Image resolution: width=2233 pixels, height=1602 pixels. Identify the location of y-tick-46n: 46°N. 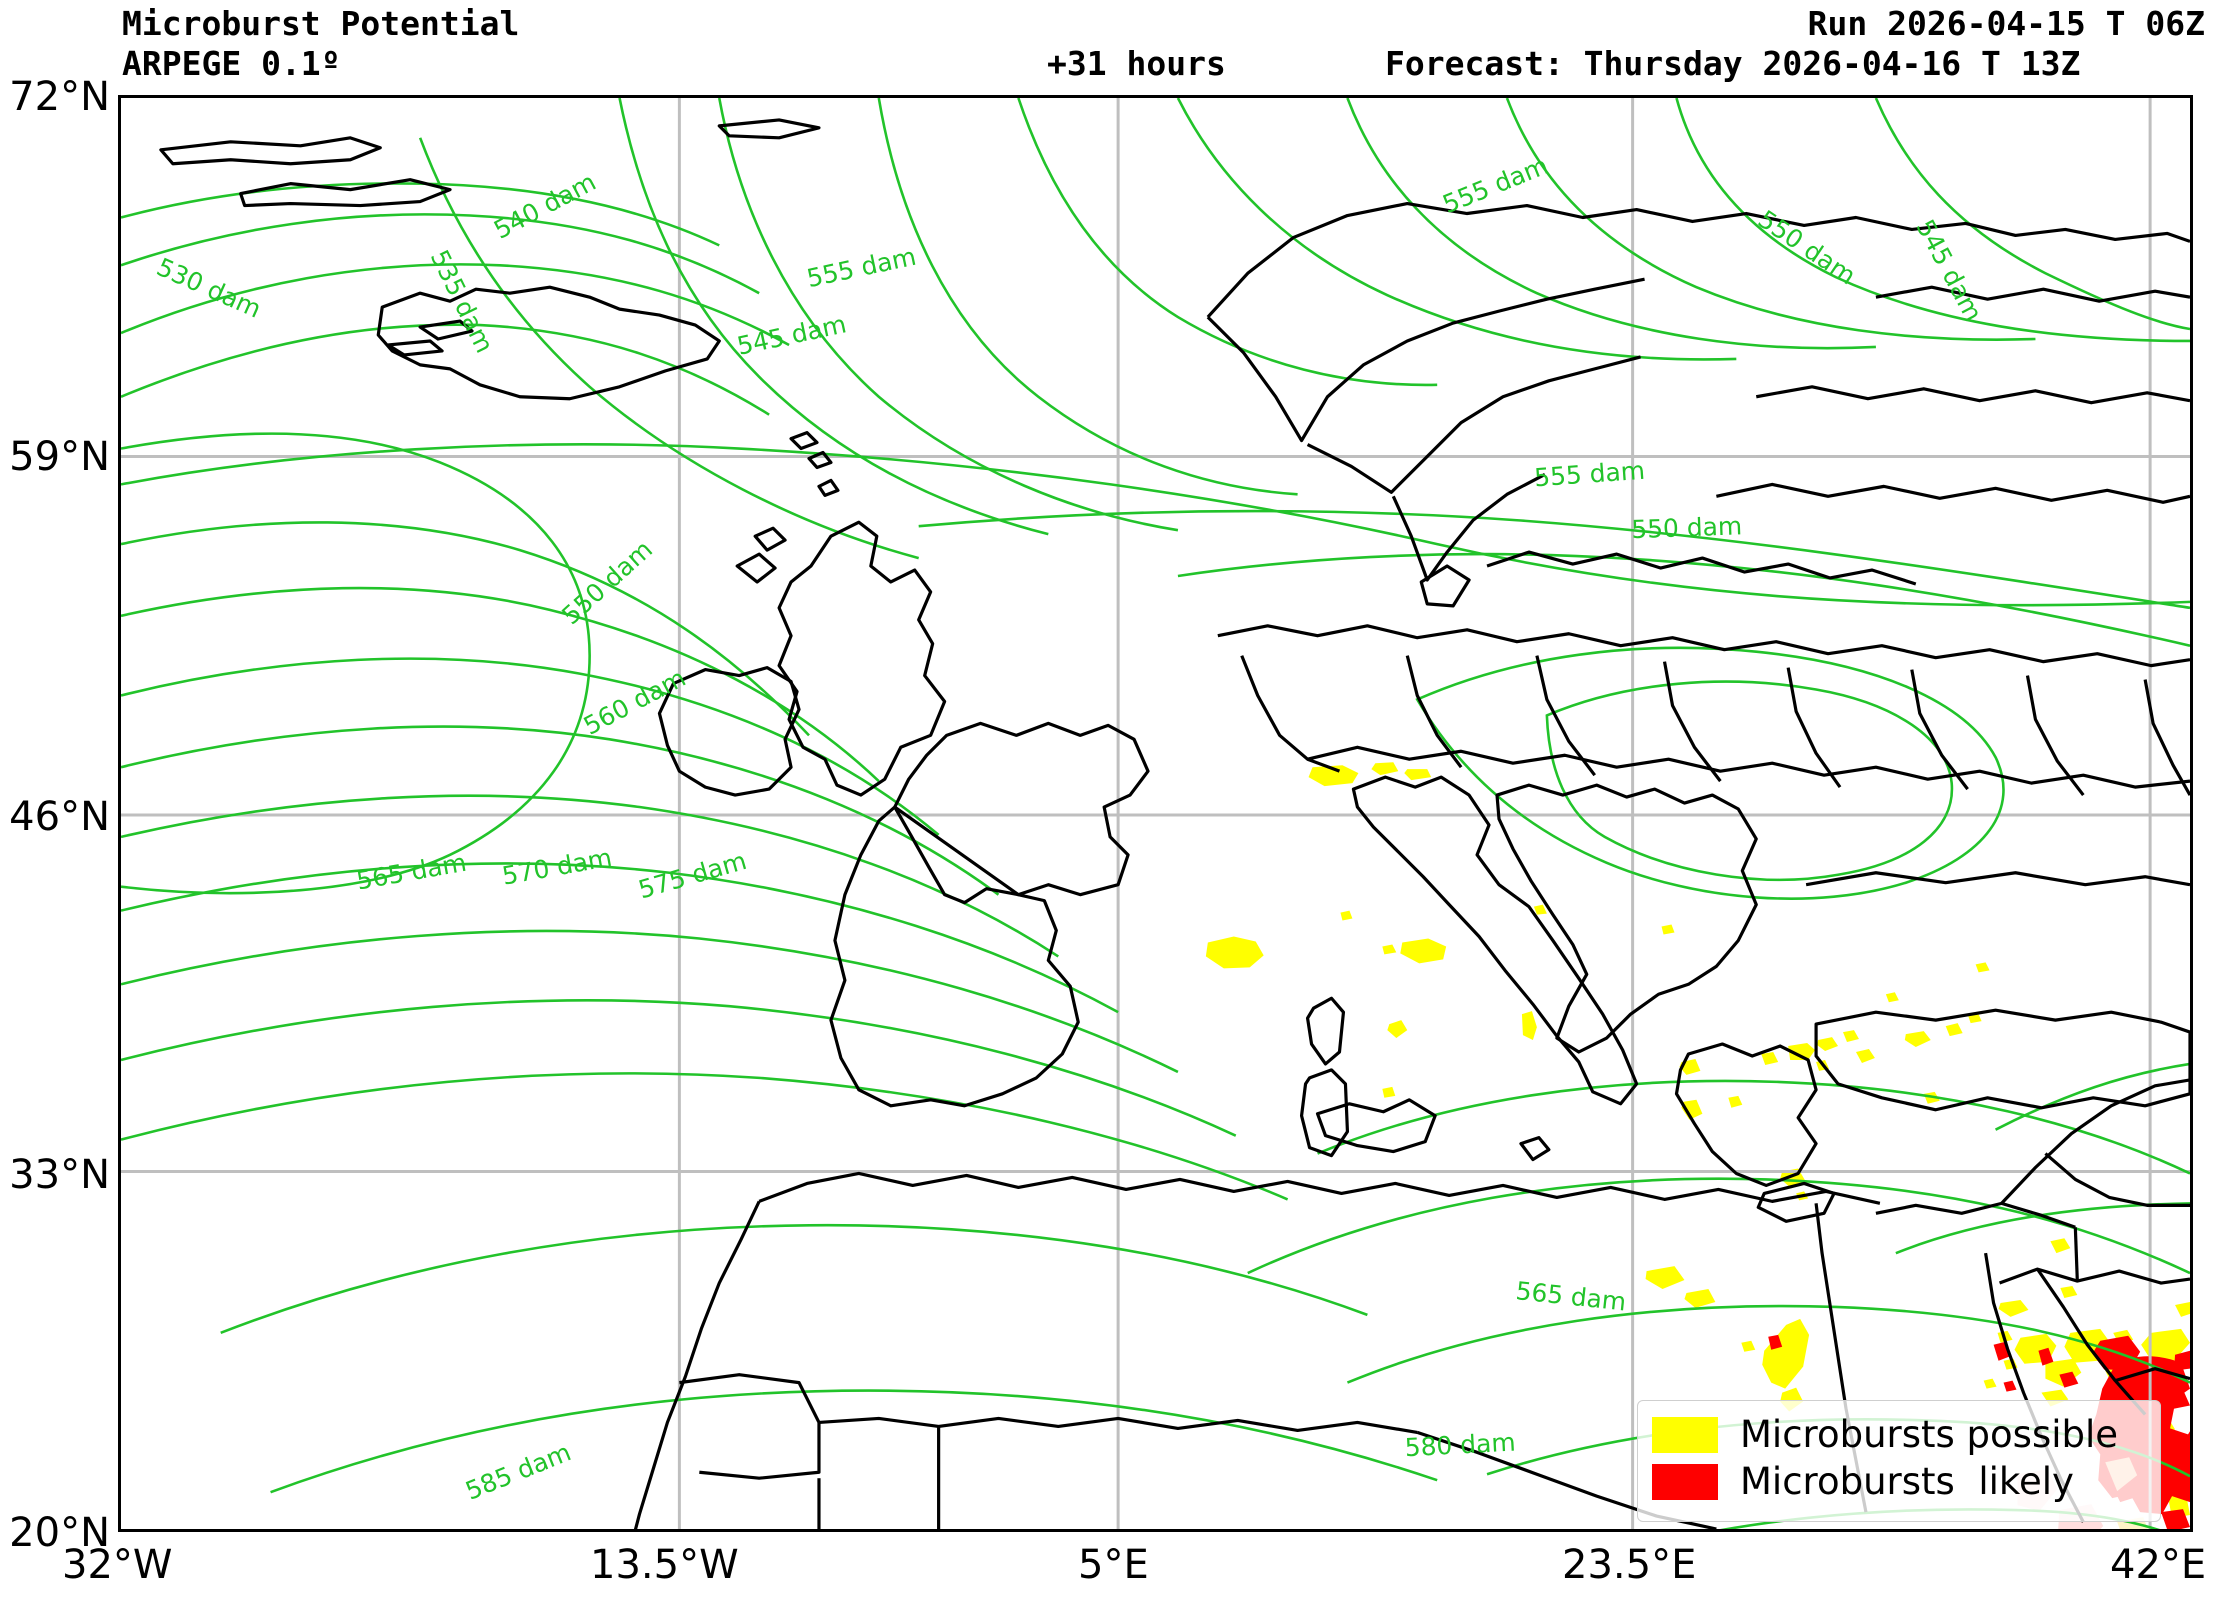
(59, 817).